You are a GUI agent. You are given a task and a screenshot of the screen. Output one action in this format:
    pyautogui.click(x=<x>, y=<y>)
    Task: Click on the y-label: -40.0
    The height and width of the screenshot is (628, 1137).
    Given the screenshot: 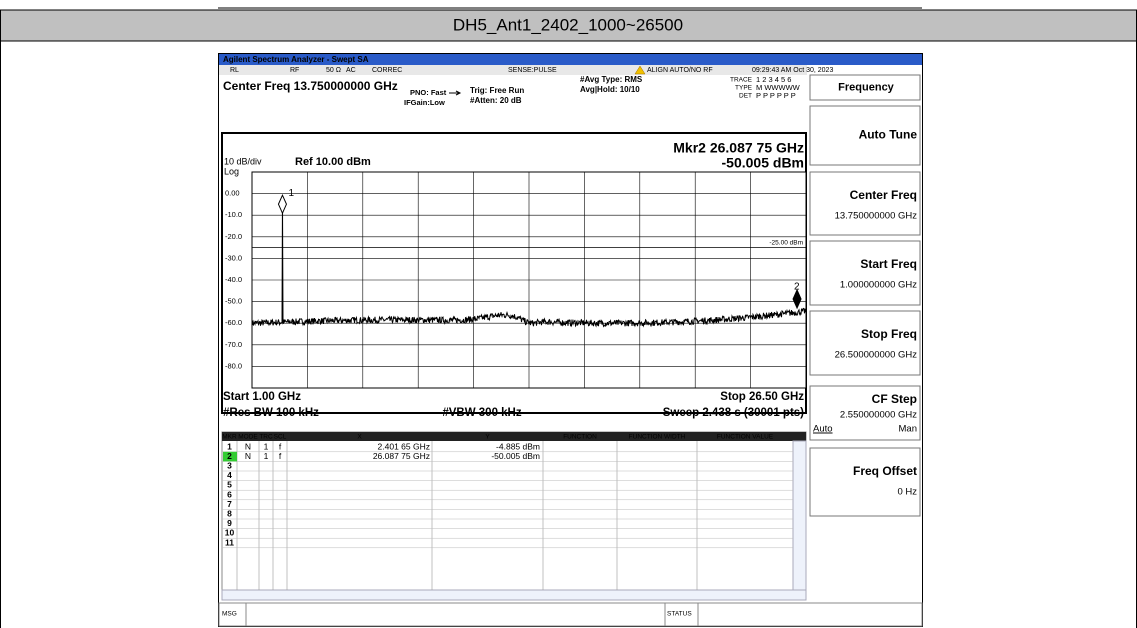 What is the action you would take?
    pyautogui.click(x=233, y=279)
    